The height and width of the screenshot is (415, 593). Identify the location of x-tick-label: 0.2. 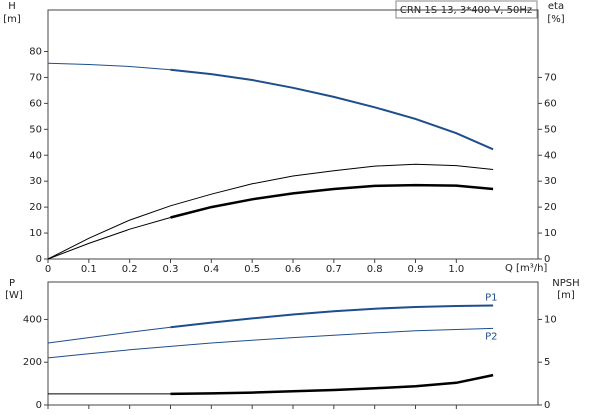
(130, 269).